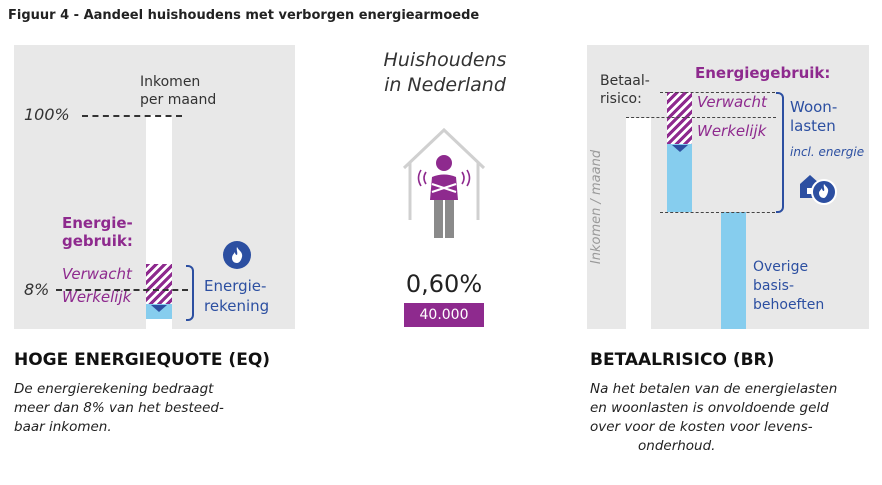 The width and height of the screenshot is (882, 485). What do you see at coordinates (717, 212) in the screenshot?
I see `line-housing` at bounding box center [717, 212].